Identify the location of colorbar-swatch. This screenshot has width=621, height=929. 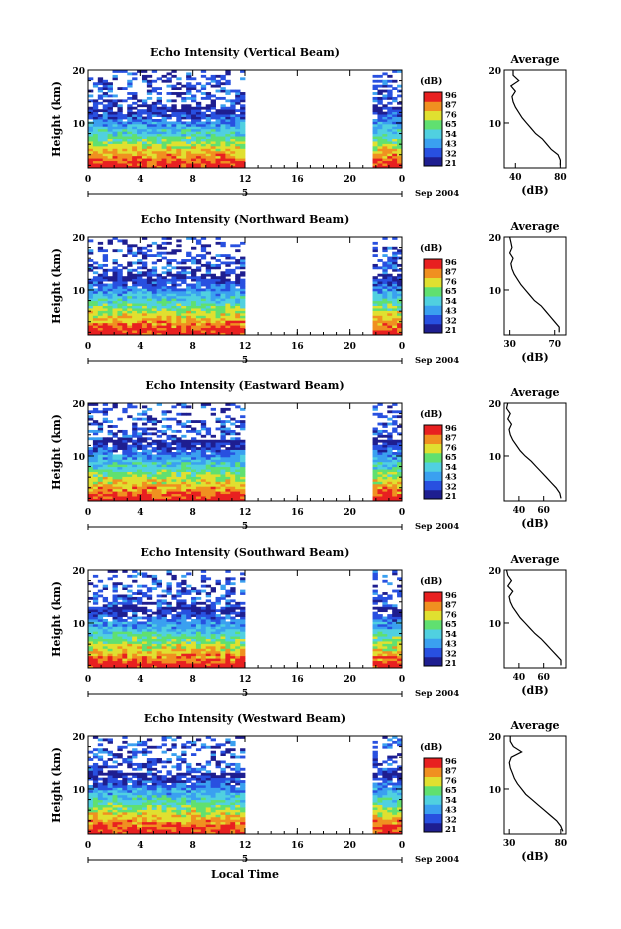
(433, 275).